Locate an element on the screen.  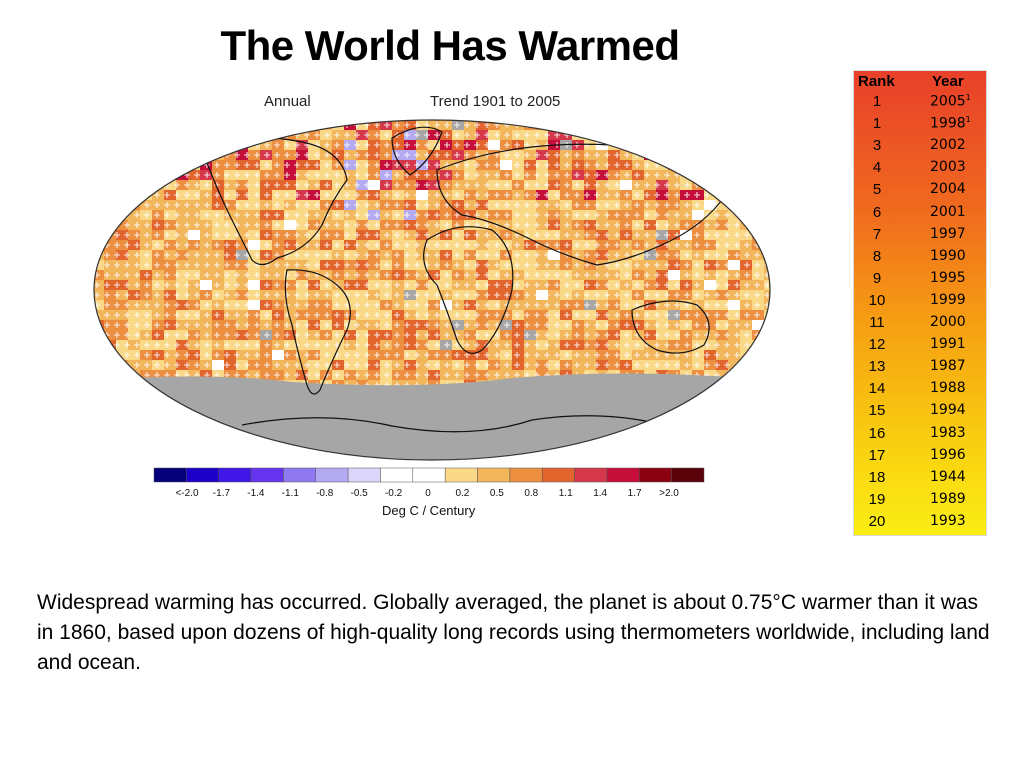
rank-value: 5 is located at coordinates (877, 190).